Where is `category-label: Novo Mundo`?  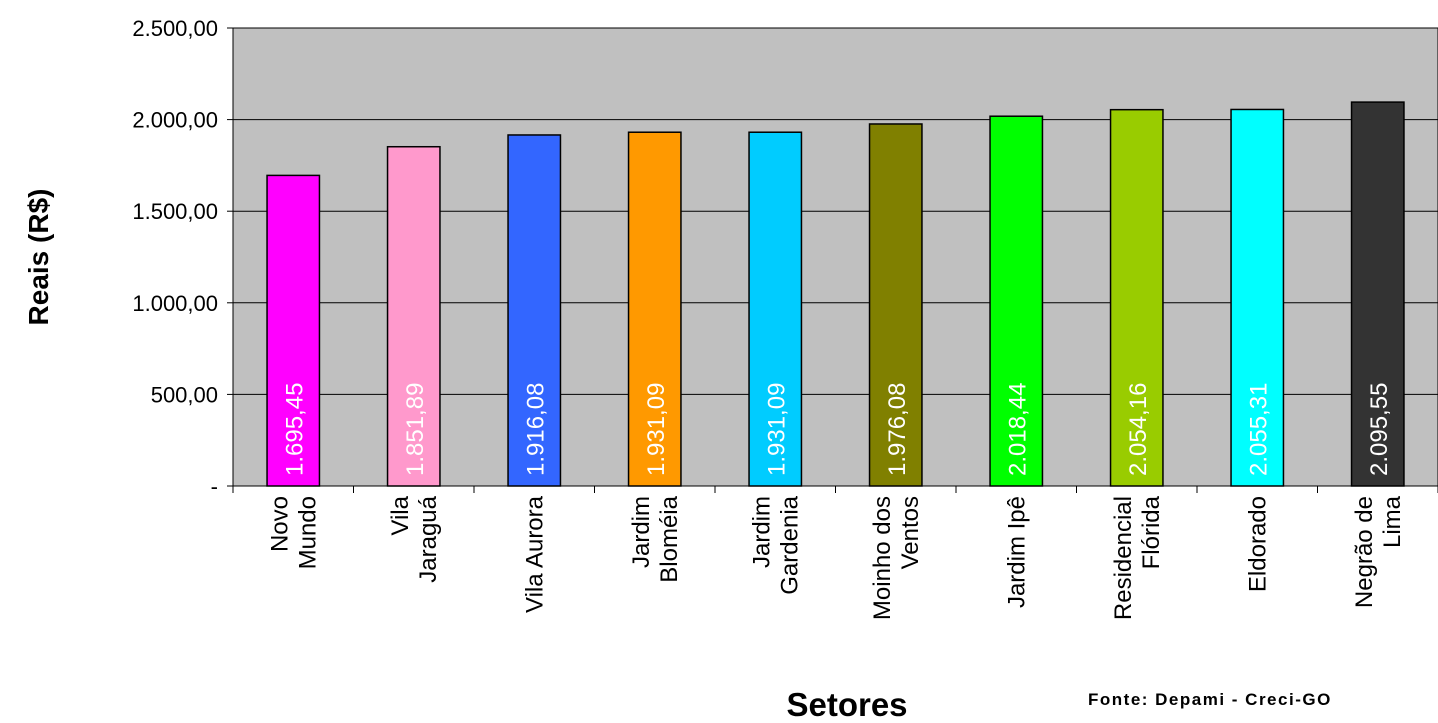
category-label: Novo Mundo is located at coordinates (293, 532).